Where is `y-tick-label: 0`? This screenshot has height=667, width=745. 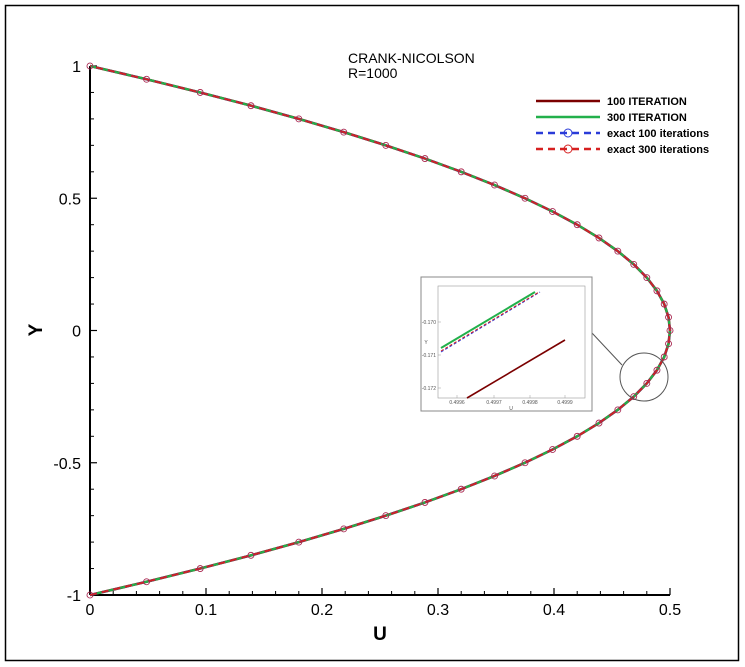
y-tick-label: 0 is located at coordinates (76, 332).